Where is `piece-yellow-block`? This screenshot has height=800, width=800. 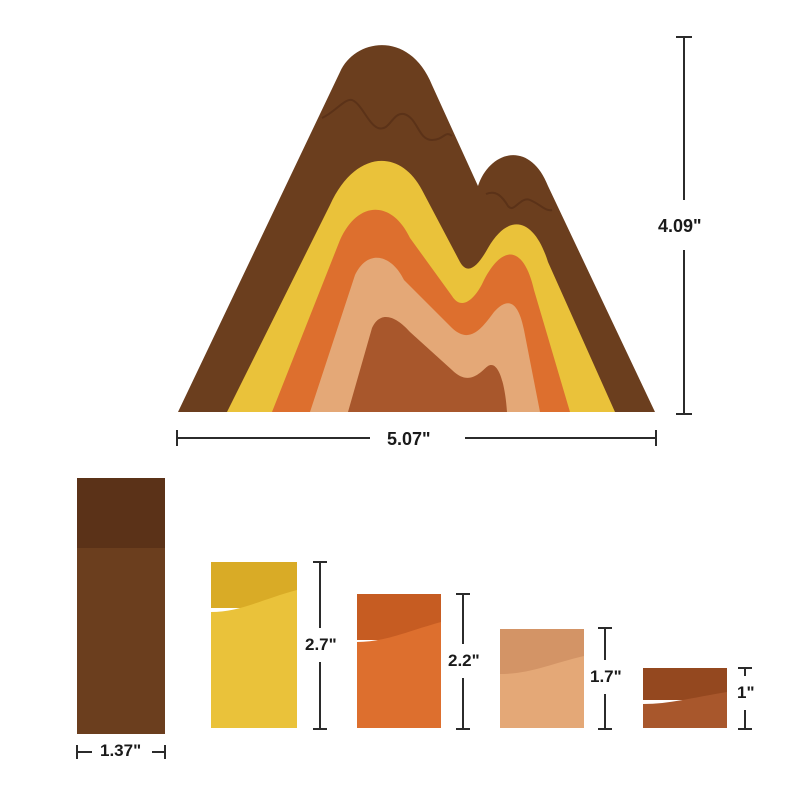 piece-yellow-block is located at coordinates (254, 645).